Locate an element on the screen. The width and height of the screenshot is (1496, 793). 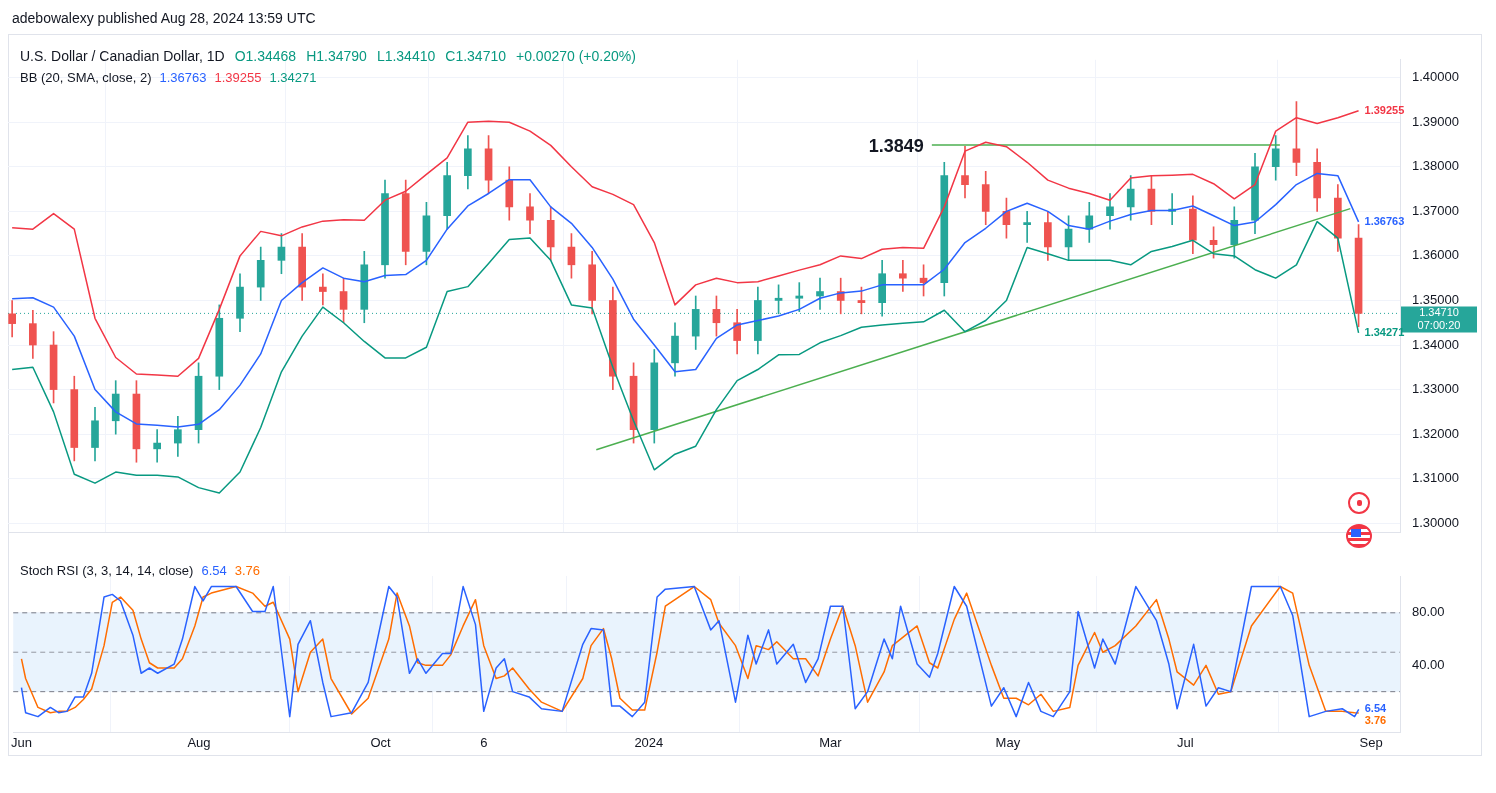
y-tick-label: 1.37000 is located at coordinates (1435, 210).